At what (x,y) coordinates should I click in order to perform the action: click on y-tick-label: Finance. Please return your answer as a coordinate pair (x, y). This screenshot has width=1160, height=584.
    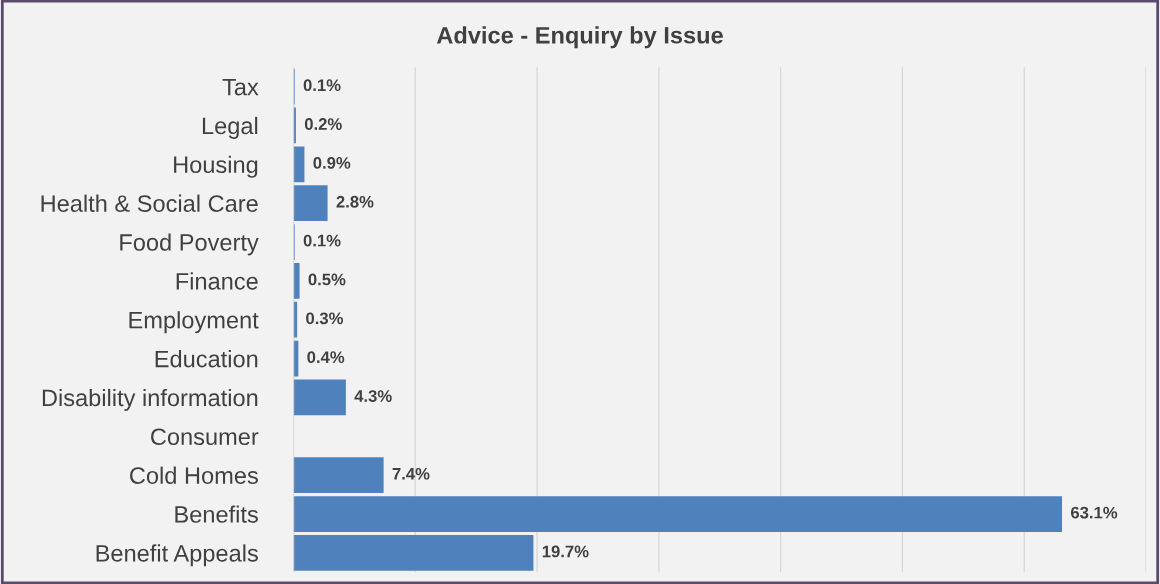
    Looking at the image, I should click on (217, 281).